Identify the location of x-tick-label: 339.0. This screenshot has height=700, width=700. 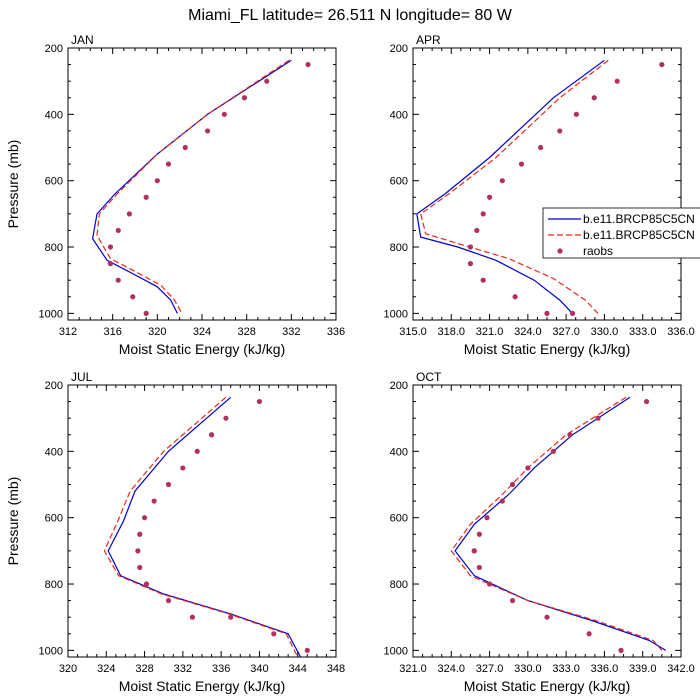
(643, 669).